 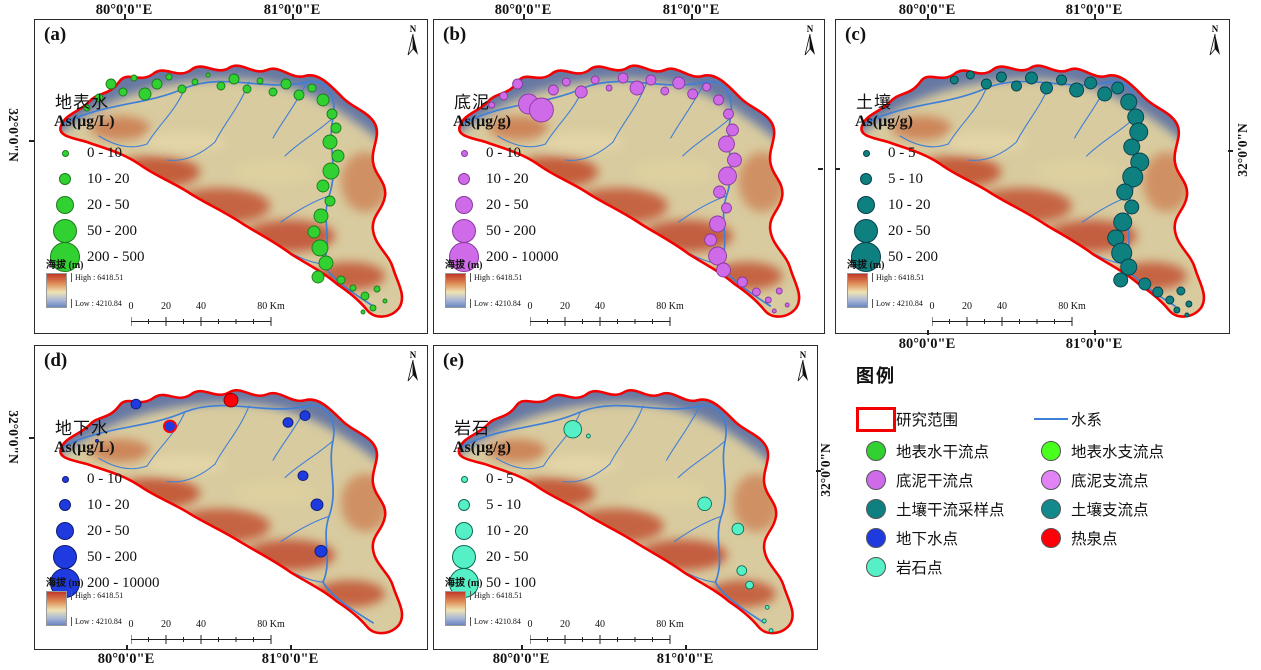 I want to click on lon-label-81E: 81°0'0"E, so click(x=685, y=659).